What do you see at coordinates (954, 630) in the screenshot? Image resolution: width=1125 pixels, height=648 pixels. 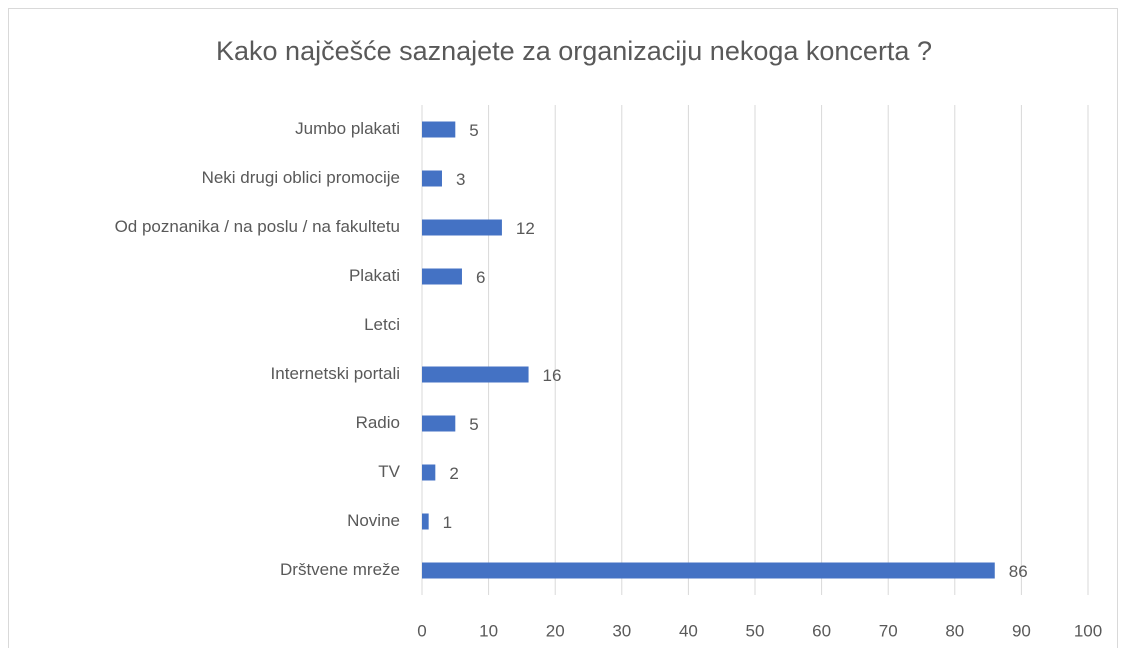 I see `x-tick-label: 80` at bounding box center [954, 630].